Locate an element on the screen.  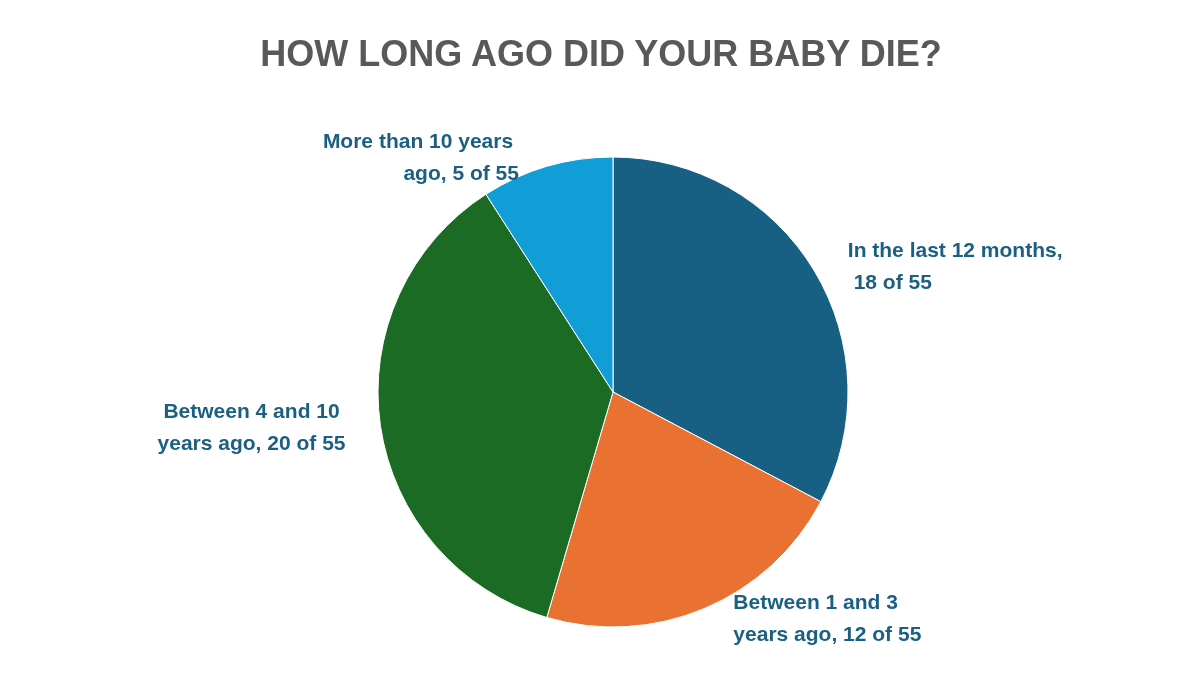
slice-label: Between 4 and 10 years ago, 20 of 55 is located at coordinates (251, 427).